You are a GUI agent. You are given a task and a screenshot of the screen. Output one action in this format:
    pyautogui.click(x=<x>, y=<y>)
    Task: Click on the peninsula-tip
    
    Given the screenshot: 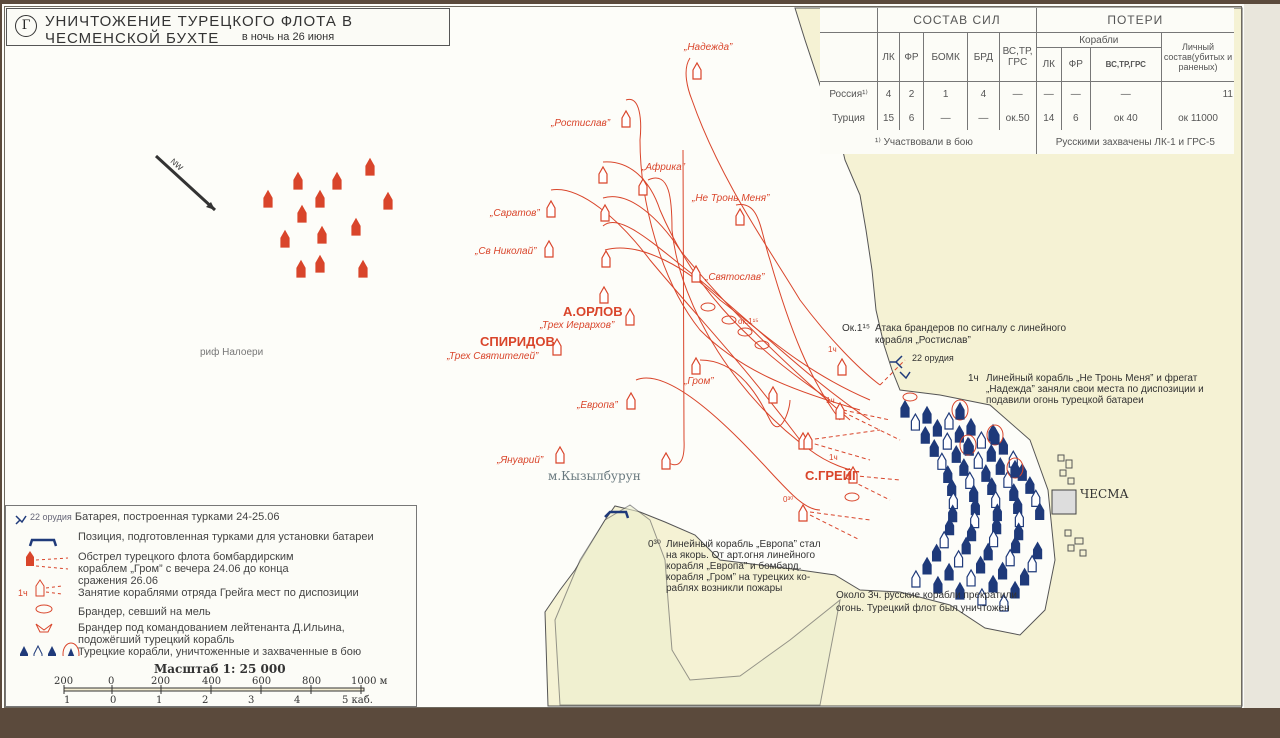 What is the action you would take?
    pyautogui.click(x=697, y=605)
    